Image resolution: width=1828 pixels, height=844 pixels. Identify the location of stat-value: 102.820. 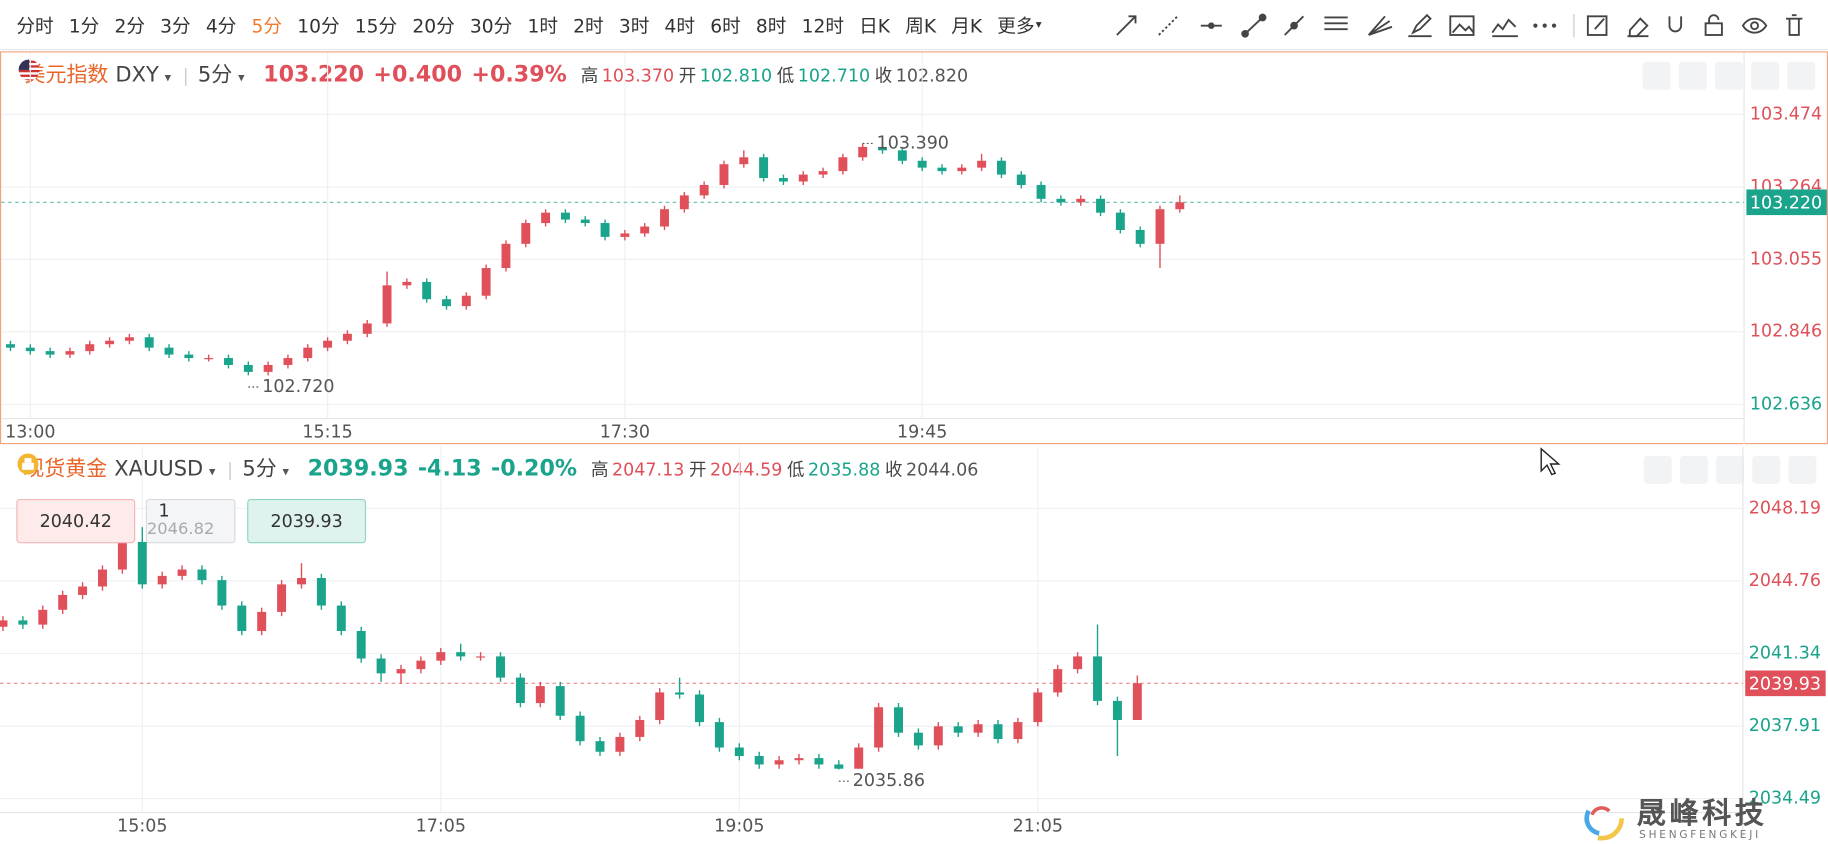
(932, 76).